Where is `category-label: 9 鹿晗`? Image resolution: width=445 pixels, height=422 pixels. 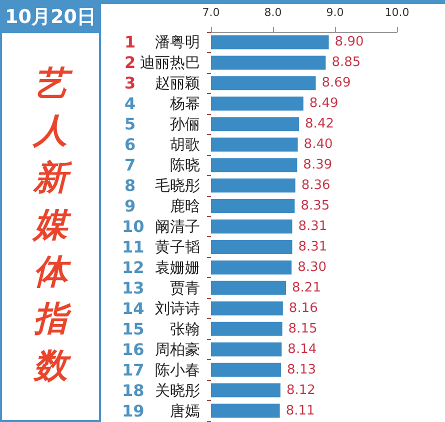 category-label: 9 鹿晗 is located at coordinates (162, 206).